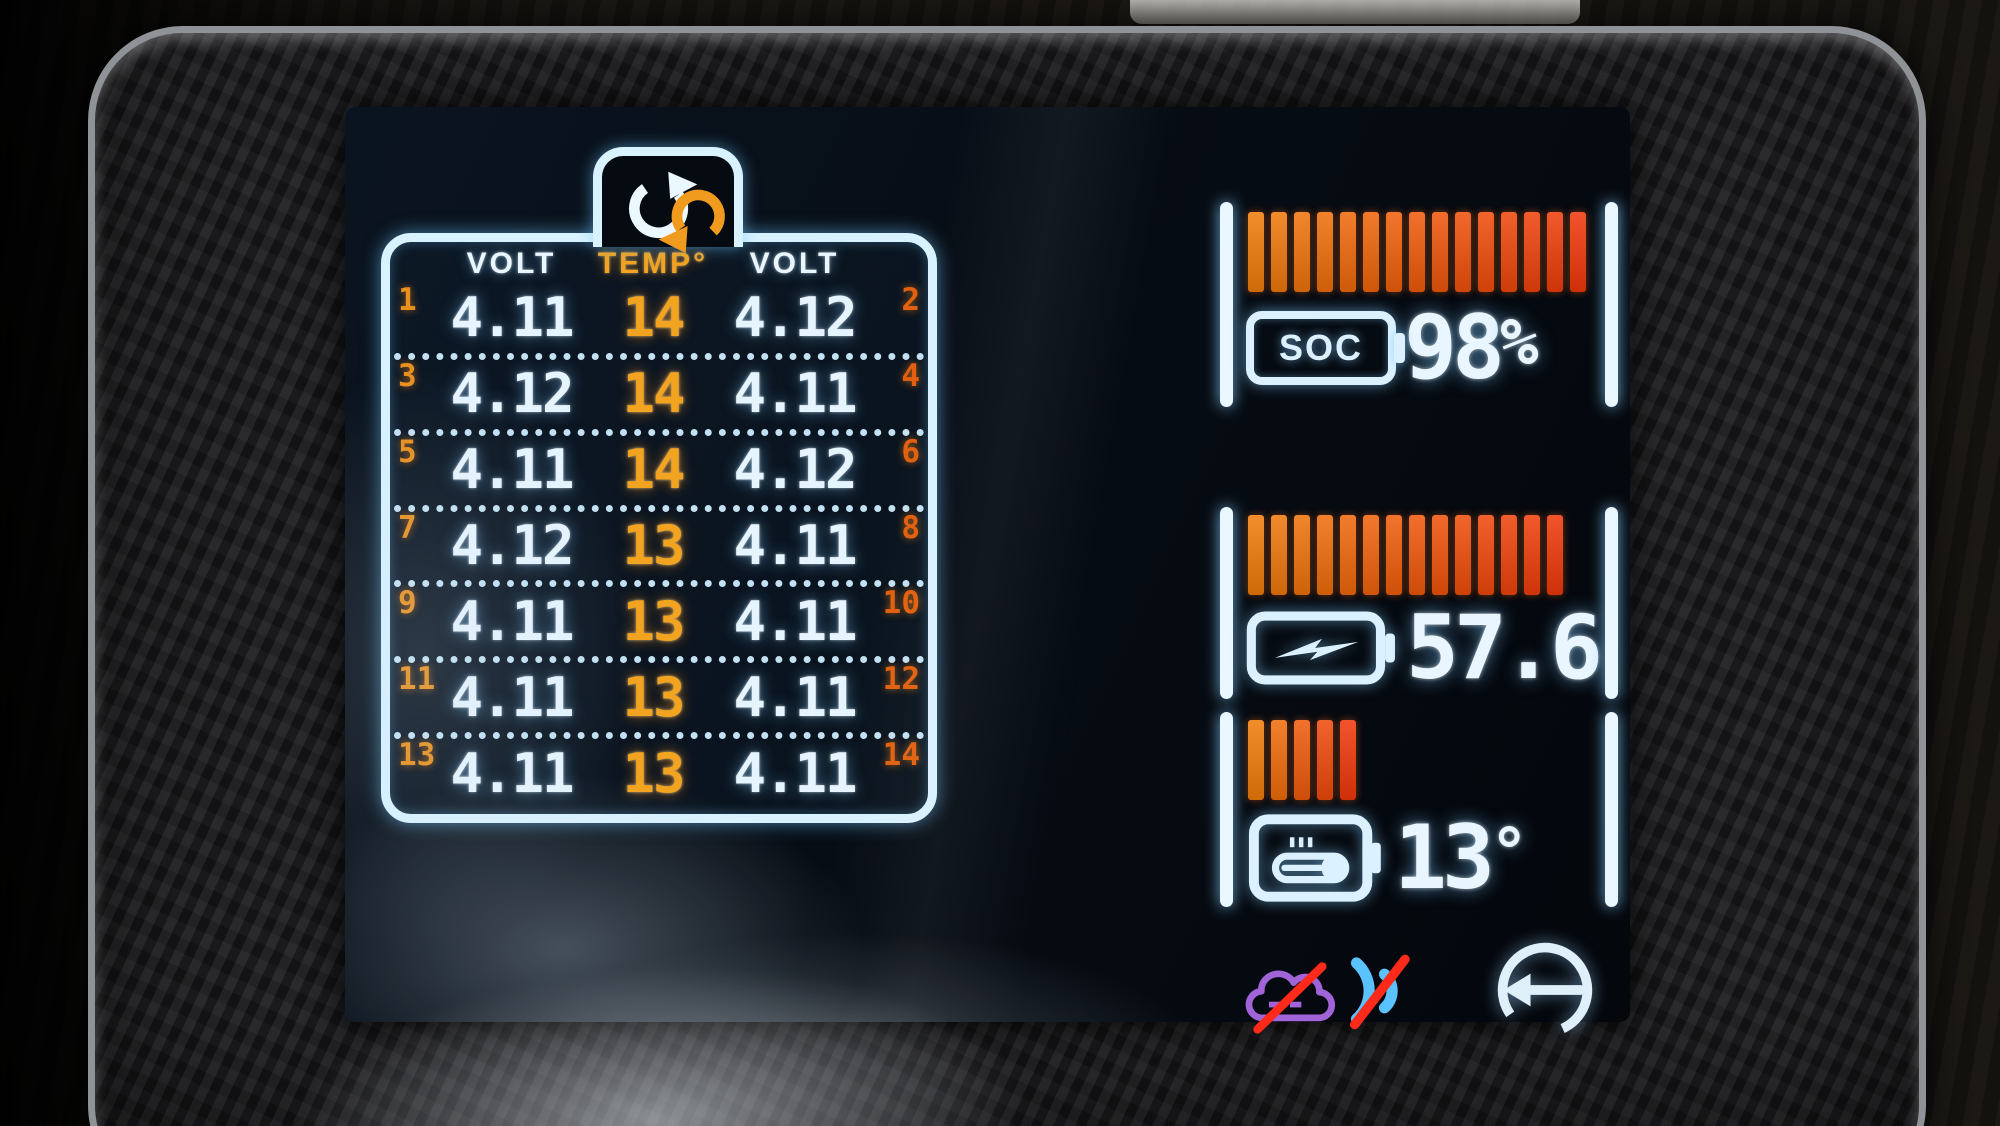 This screenshot has width=2000, height=1126. What do you see at coordinates (910, 300) in the screenshot?
I see `cell-number-right: 2` at bounding box center [910, 300].